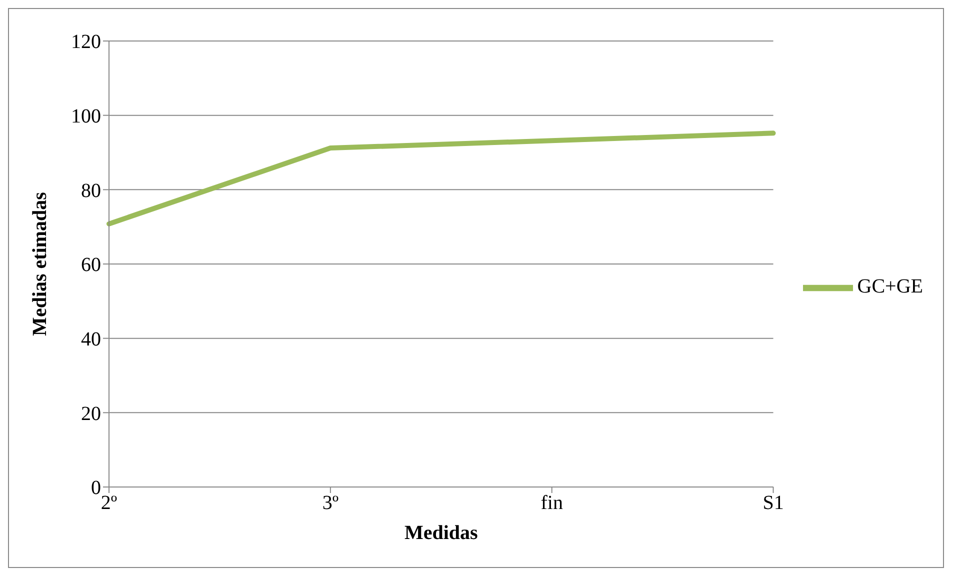  Describe the element at coordinates (86, 116) in the screenshot. I see `y-tick-label: 100` at that location.